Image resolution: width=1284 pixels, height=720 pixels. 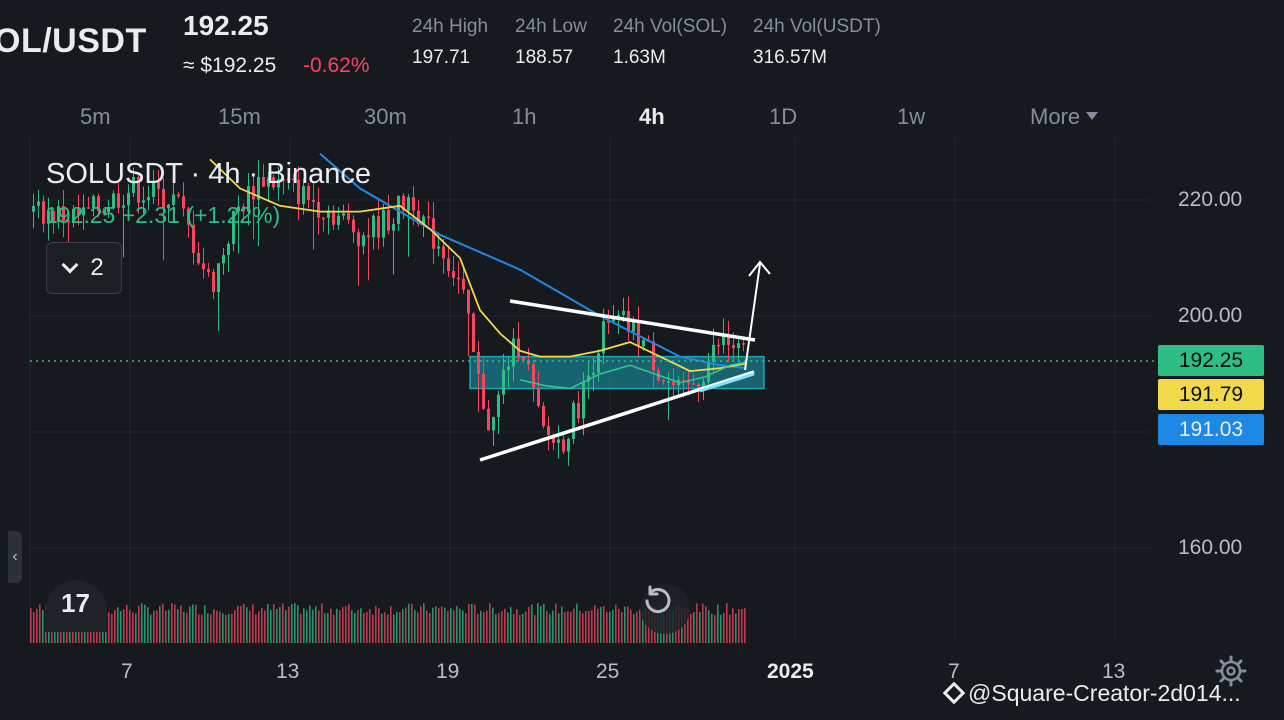 I want to click on tab-1h: 1h, so click(x=524, y=116).